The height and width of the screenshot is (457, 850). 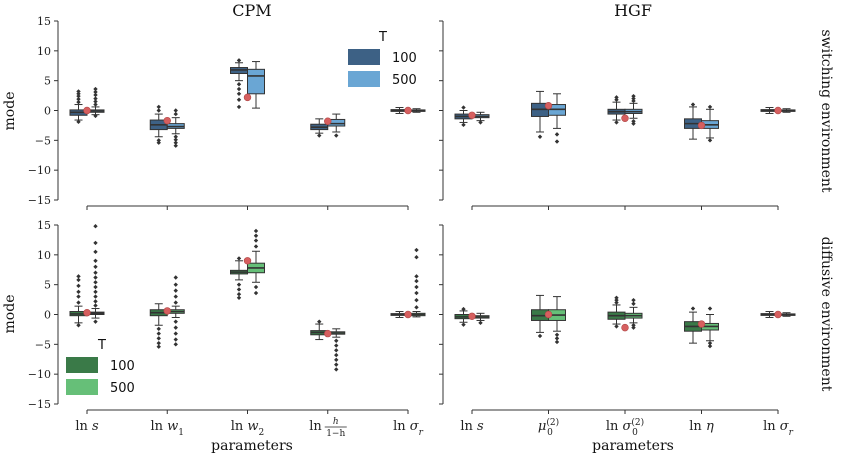 What do you see at coordinates (404, 58) in the screenshot?
I see `legend-label-100: 100` at bounding box center [404, 58].